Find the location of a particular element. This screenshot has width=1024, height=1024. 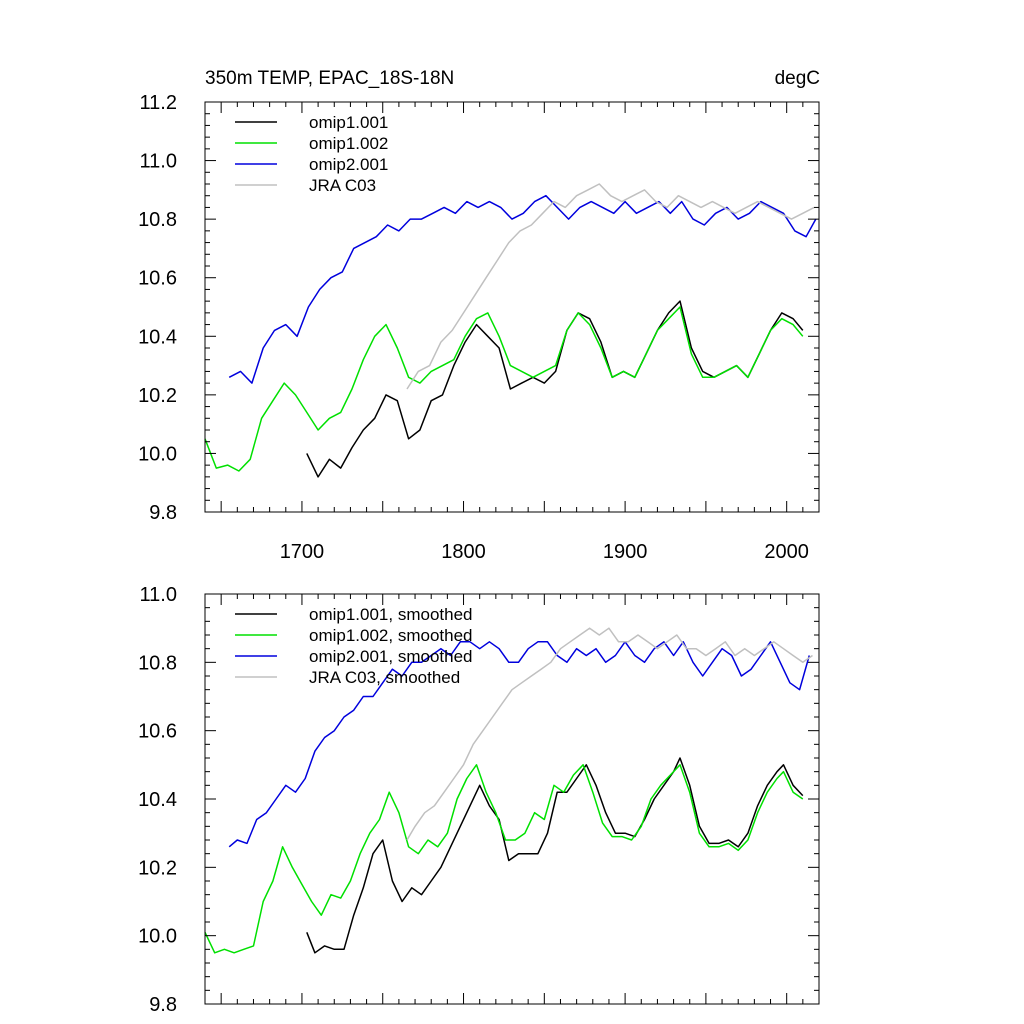

chart-title: 350m TEMP, EPAC_18S-18N is located at coordinates (329, 78).